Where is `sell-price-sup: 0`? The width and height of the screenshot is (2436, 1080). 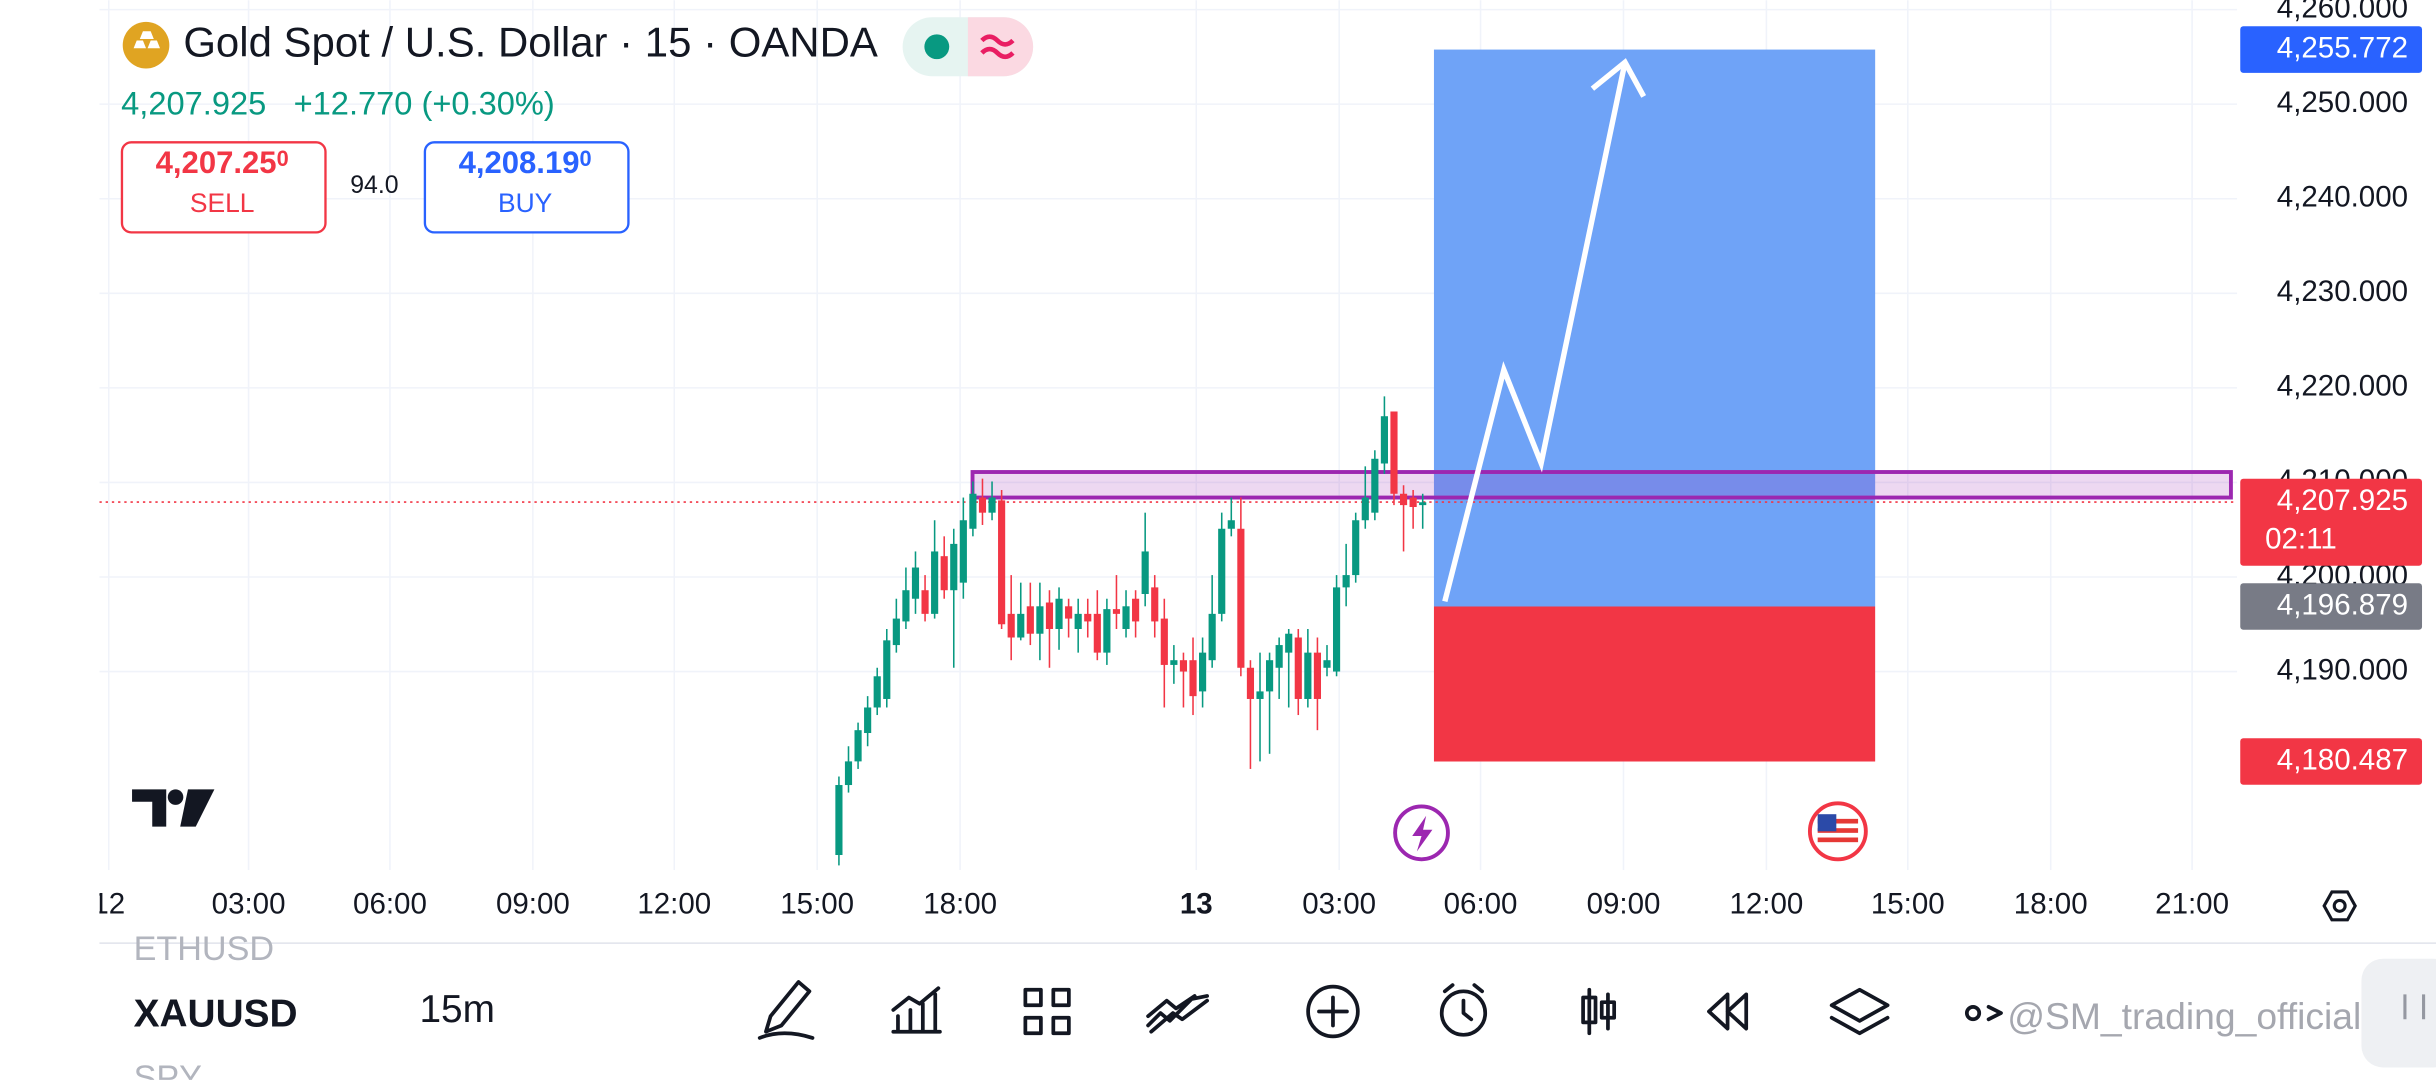 sell-price-sup: 0 is located at coordinates (283, 158).